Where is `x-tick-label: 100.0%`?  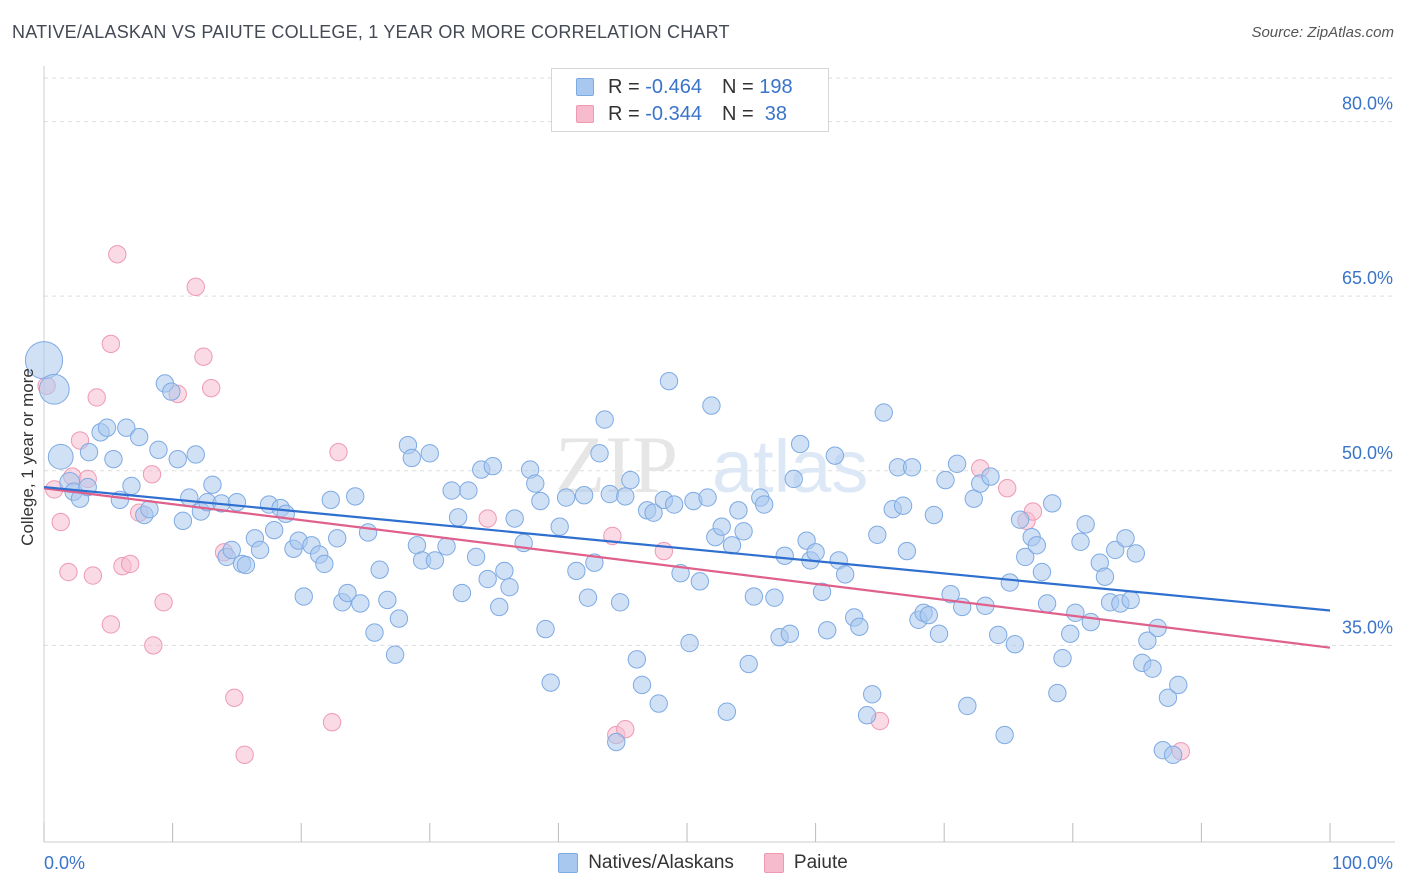
x-tick-label: 100.0% is located at coordinates (1362, 863).